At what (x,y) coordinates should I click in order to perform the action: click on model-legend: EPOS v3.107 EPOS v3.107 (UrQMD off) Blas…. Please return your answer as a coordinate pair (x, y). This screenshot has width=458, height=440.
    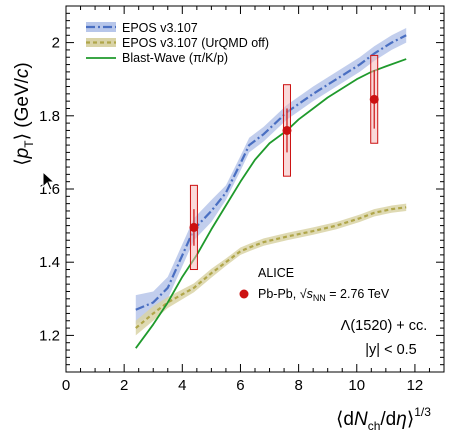
    Looking at the image, I should click on (177, 43).